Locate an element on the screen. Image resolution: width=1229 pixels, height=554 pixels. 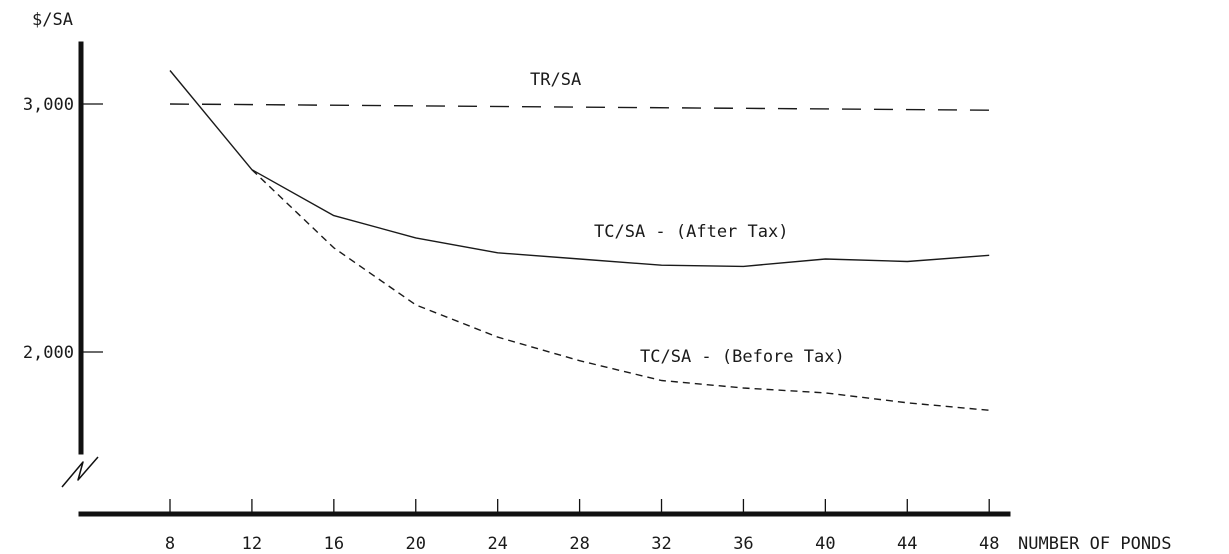
x-tick-label: 20 is located at coordinates (416, 544).